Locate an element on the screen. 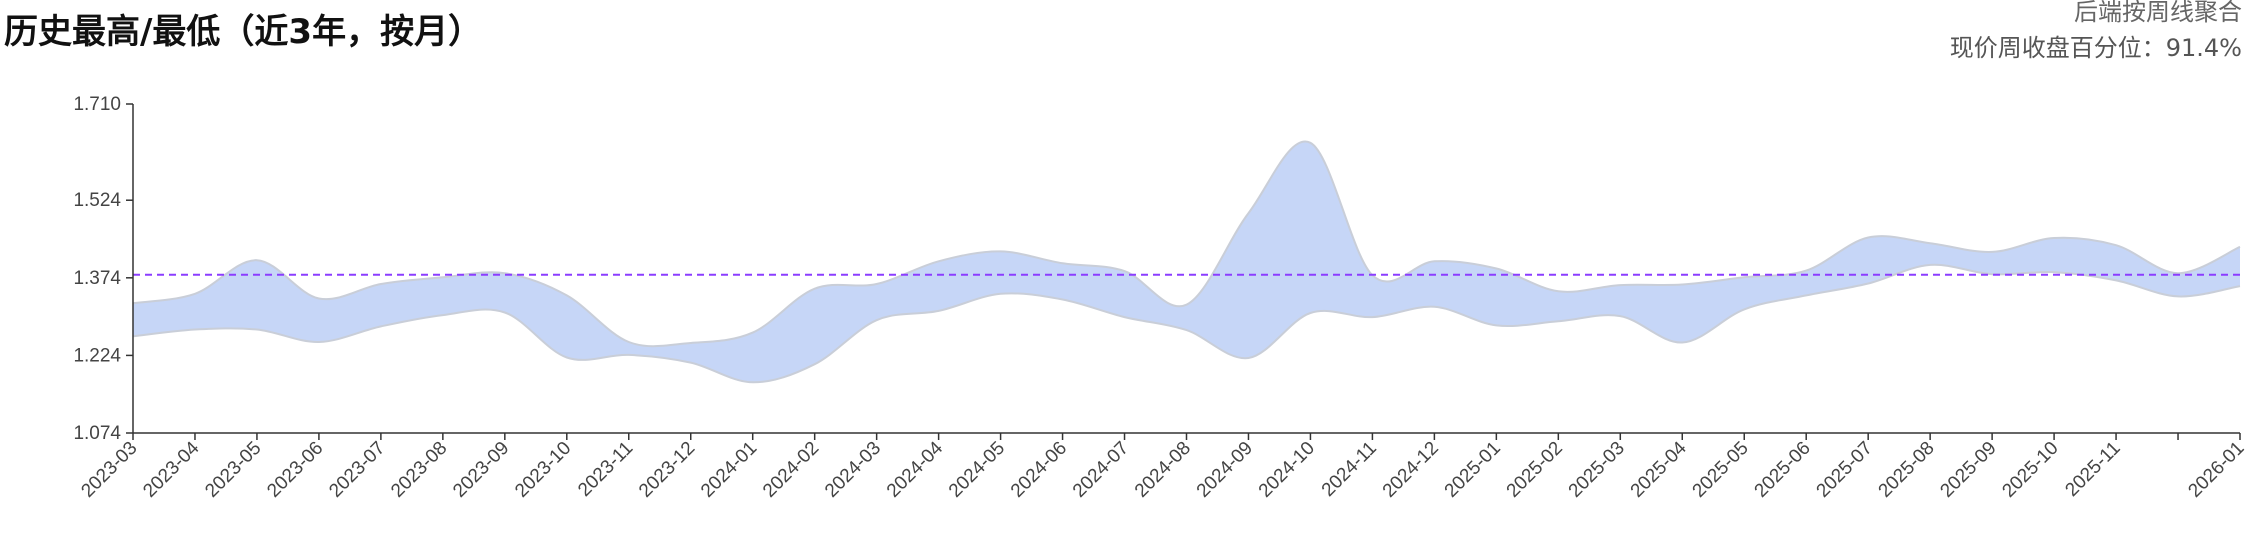 The image size is (2252, 546). x-tick-label: 2024-08 is located at coordinates (1163, 470).